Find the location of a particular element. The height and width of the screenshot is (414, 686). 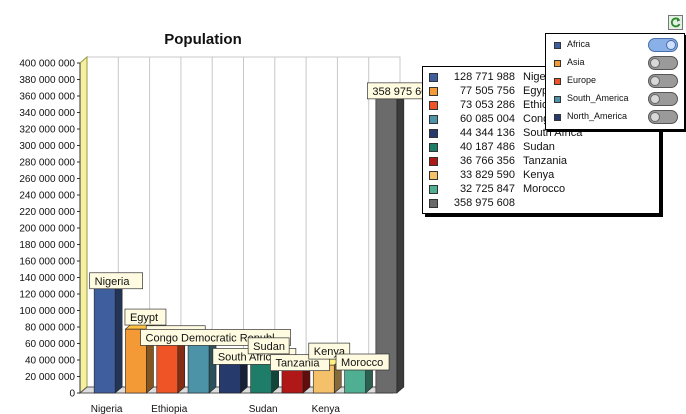

filter-label: North_America is located at coordinates (597, 116).